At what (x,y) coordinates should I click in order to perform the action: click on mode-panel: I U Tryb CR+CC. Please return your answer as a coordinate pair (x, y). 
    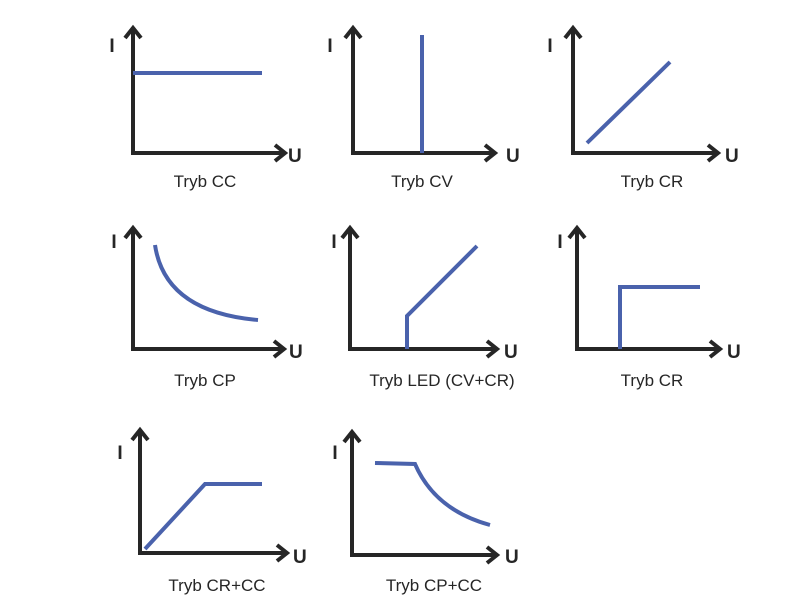
    Looking at the image, I should click on (212, 510).